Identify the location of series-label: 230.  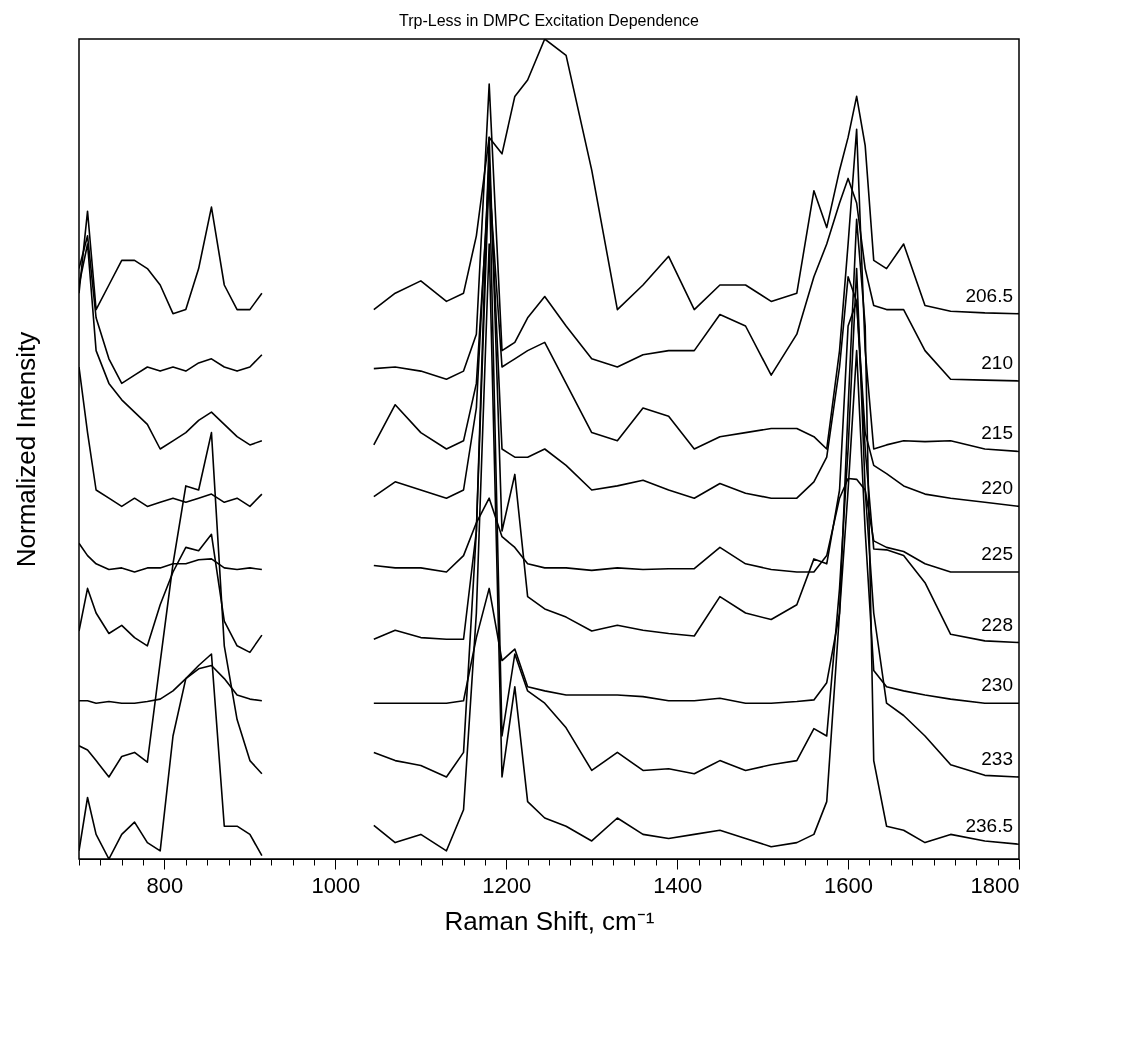
(997, 685).